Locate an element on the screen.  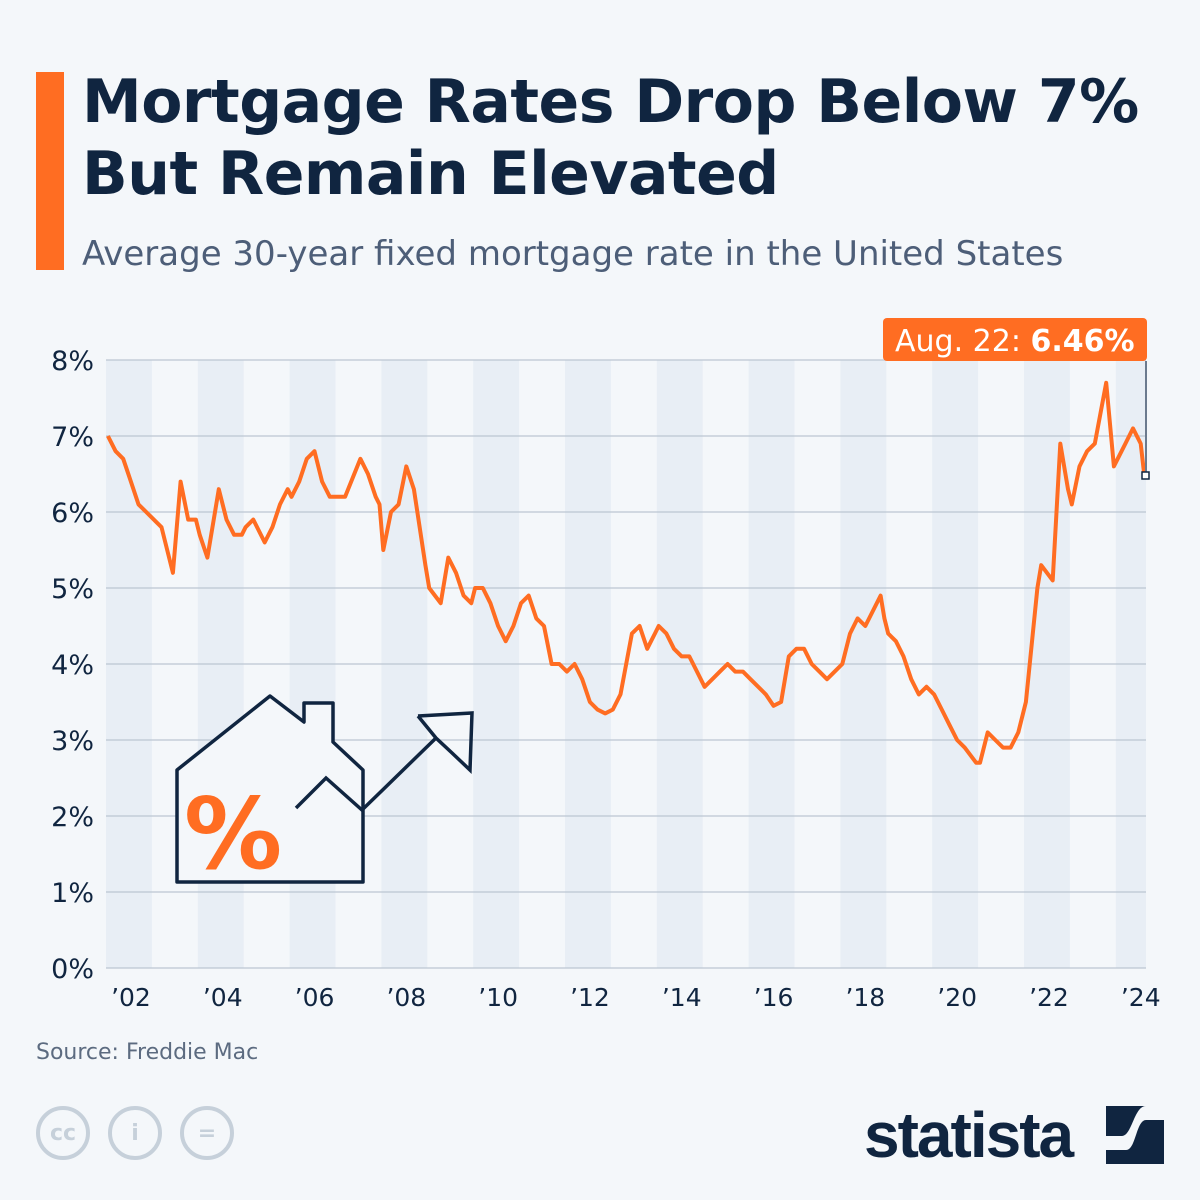
y-tick-label: 3% is located at coordinates (72, 741).